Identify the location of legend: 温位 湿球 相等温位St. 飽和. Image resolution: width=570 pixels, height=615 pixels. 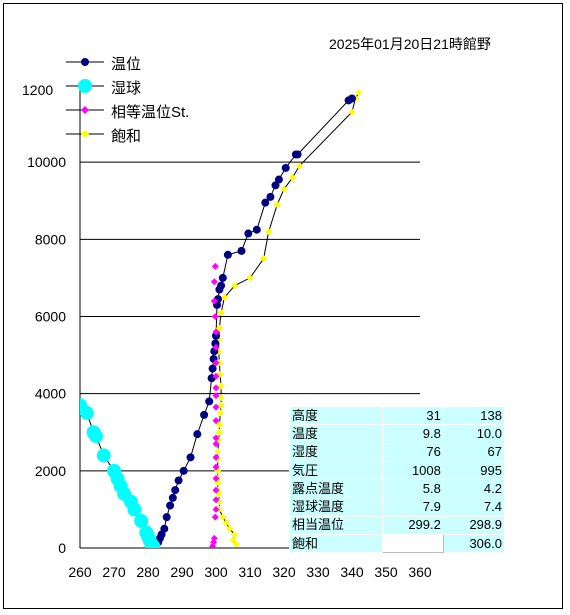
(149, 100).